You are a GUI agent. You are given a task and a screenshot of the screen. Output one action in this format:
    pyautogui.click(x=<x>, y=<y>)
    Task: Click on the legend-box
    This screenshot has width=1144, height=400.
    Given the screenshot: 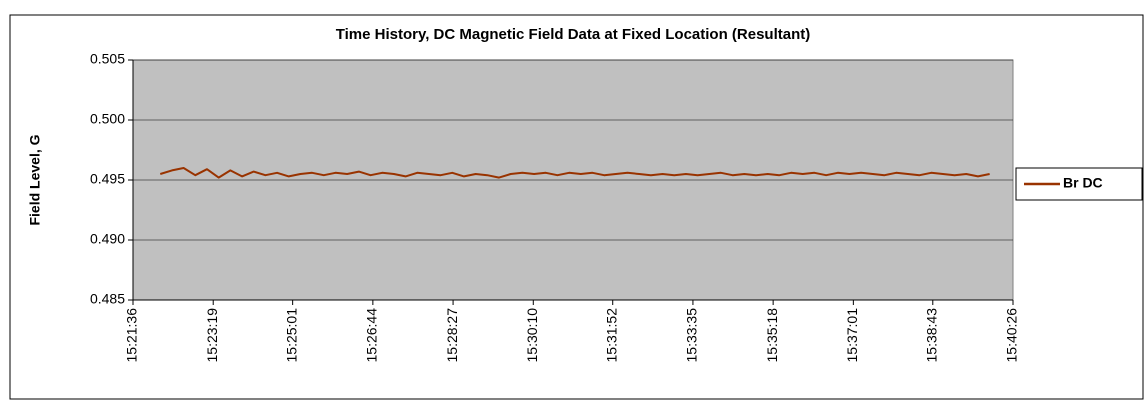 What is the action you would take?
    pyautogui.click(x=1079, y=184)
    